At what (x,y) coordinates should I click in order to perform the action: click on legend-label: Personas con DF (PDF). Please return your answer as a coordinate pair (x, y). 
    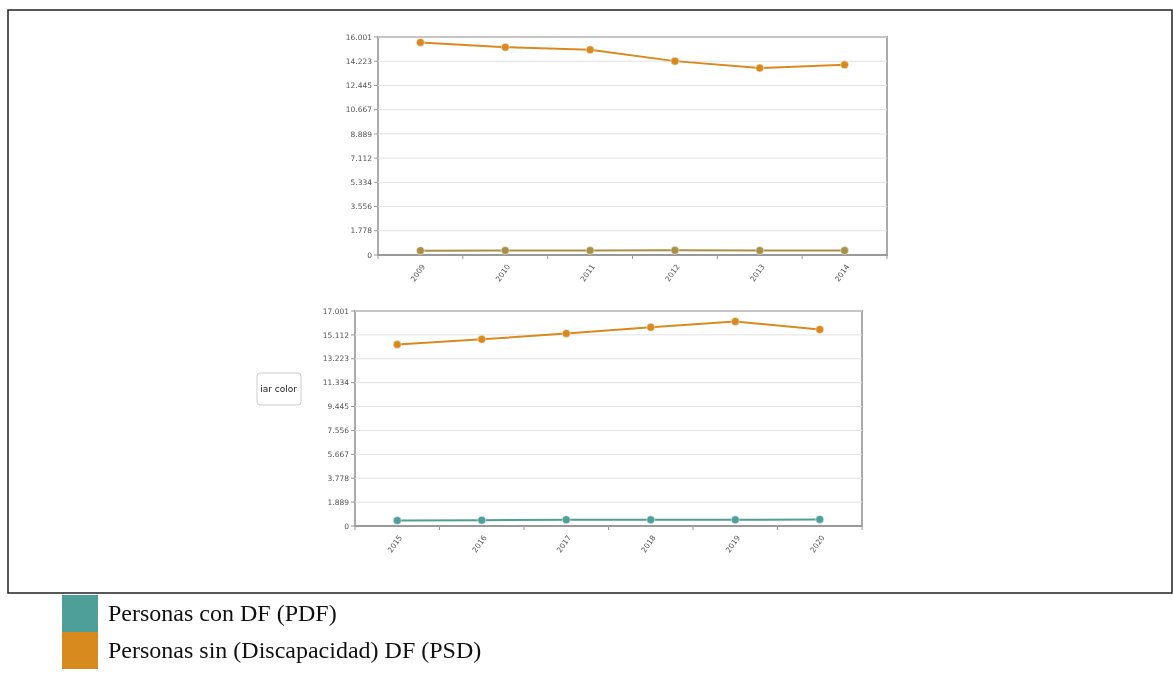
    Looking at the image, I should click on (222, 613).